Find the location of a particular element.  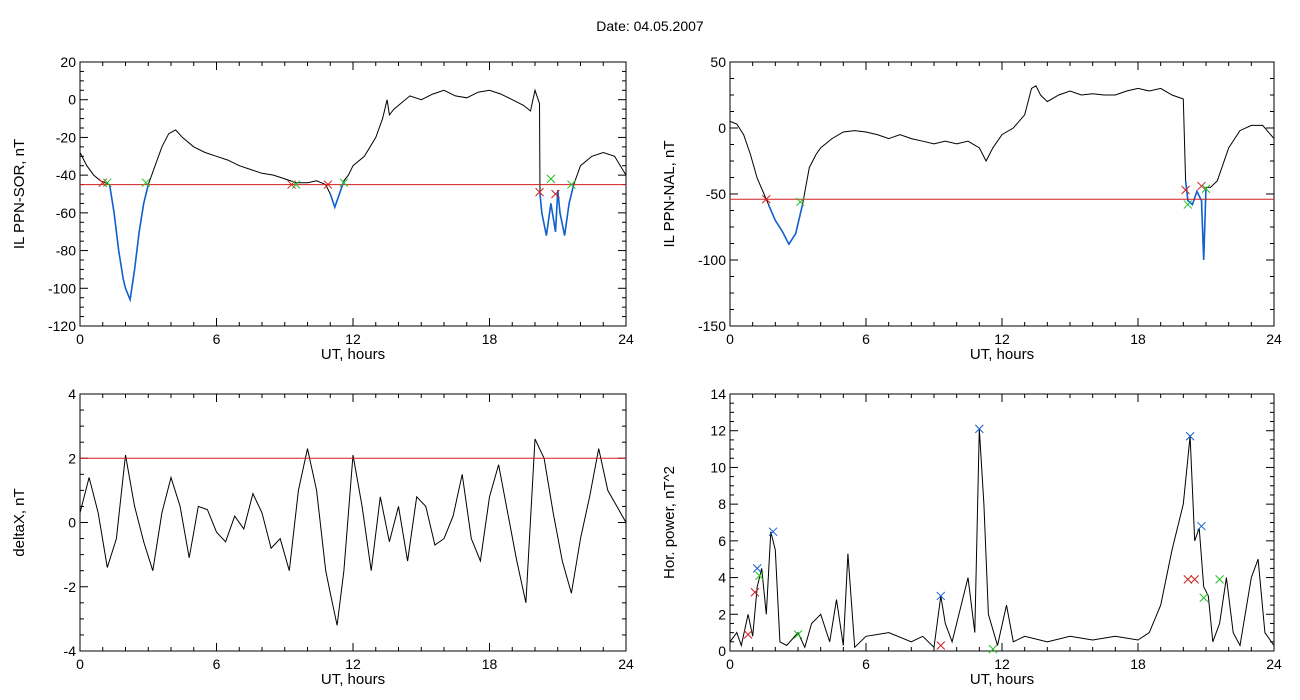

deltax-xtick-label: 18 is located at coordinates (490, 664).